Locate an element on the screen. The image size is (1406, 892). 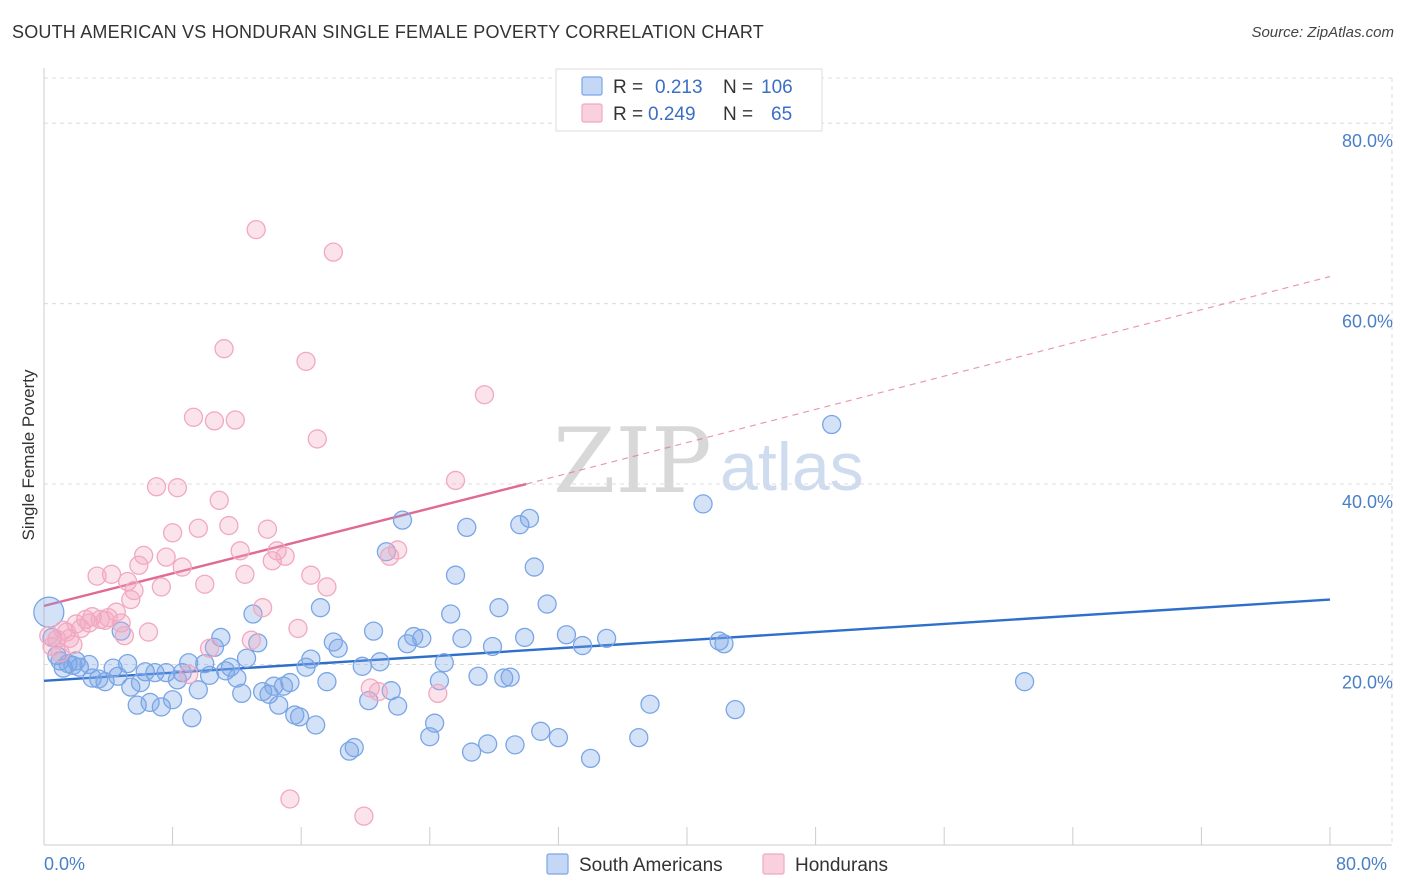
legend-n-label-1: N = is located at coordinates (738, 87).